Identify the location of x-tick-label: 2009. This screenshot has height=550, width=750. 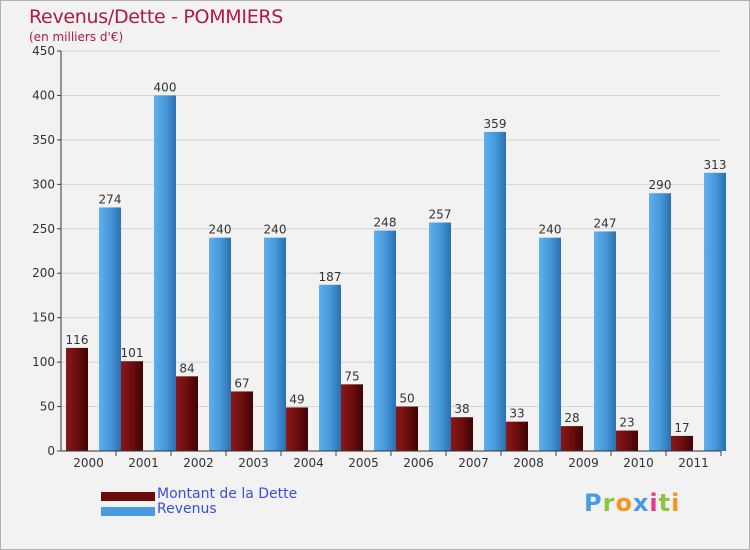
(583, 463).